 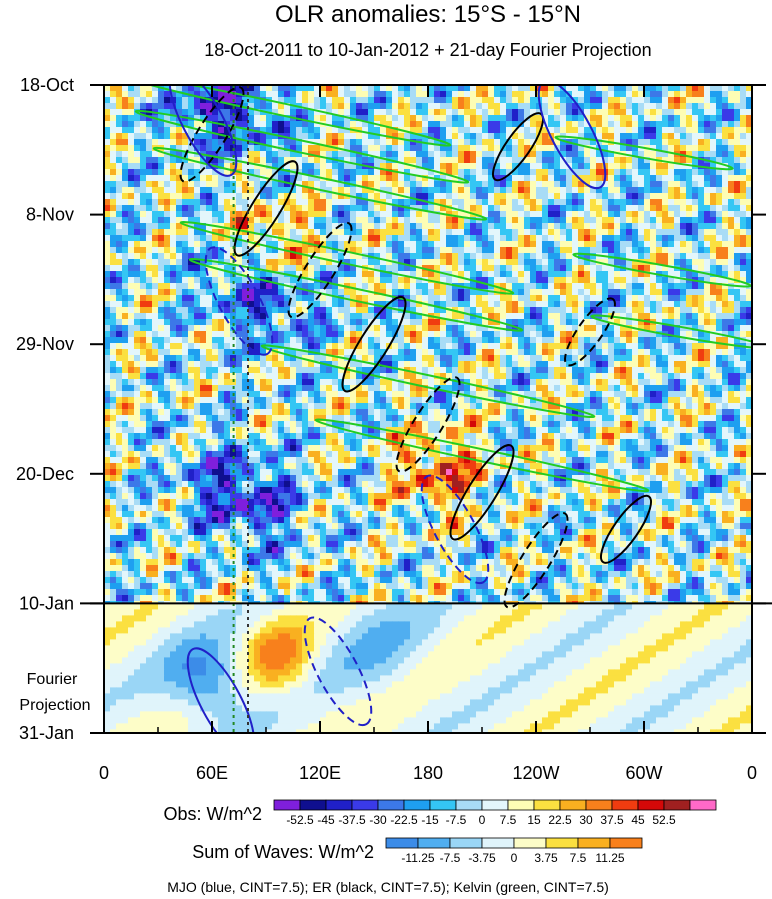 What do you see at coordinates (378, 820) in the screenshot?
I see `colorbar-level-label: -30` at bounding box center [378, 820].